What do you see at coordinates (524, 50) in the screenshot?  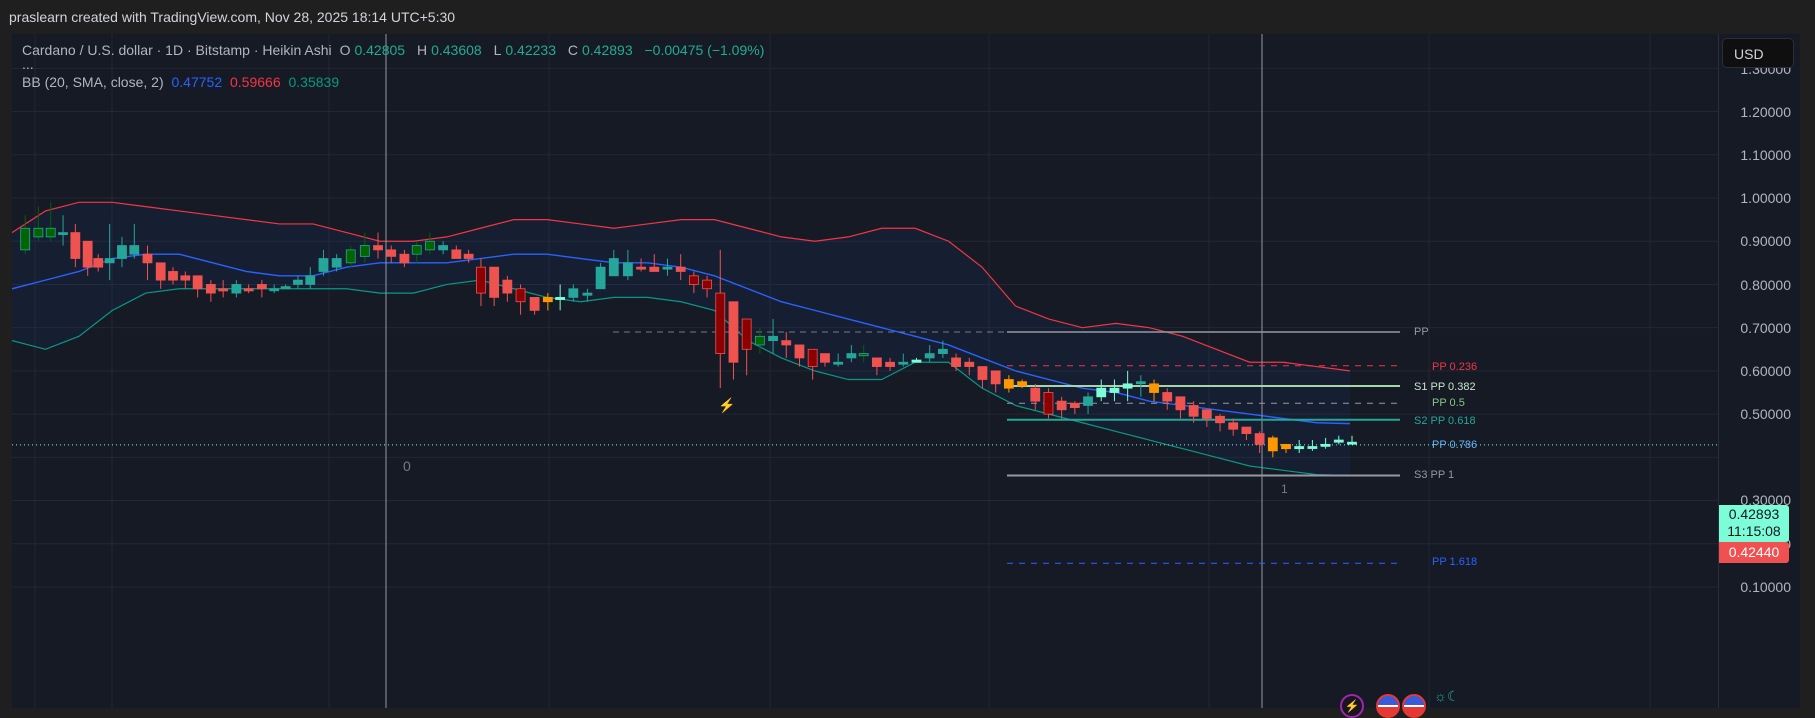 I see `low-value: L 0.42233` at bounding box center [524, 50].